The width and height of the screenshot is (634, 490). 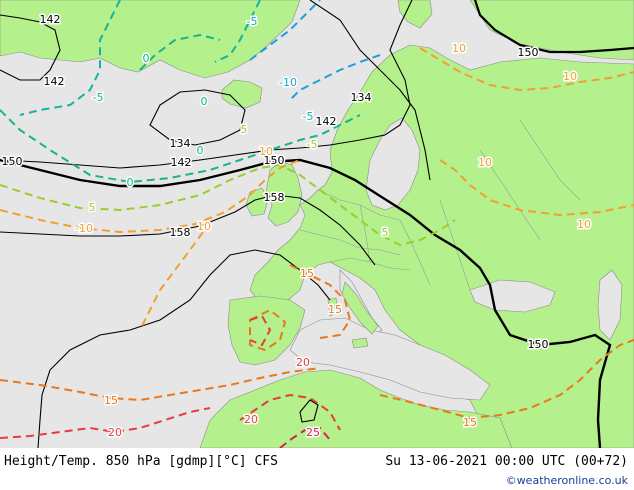 What do you see at coordinates (242, 94) in the screenshot?
I see `land-iceland` at bounding box center [242, 94].